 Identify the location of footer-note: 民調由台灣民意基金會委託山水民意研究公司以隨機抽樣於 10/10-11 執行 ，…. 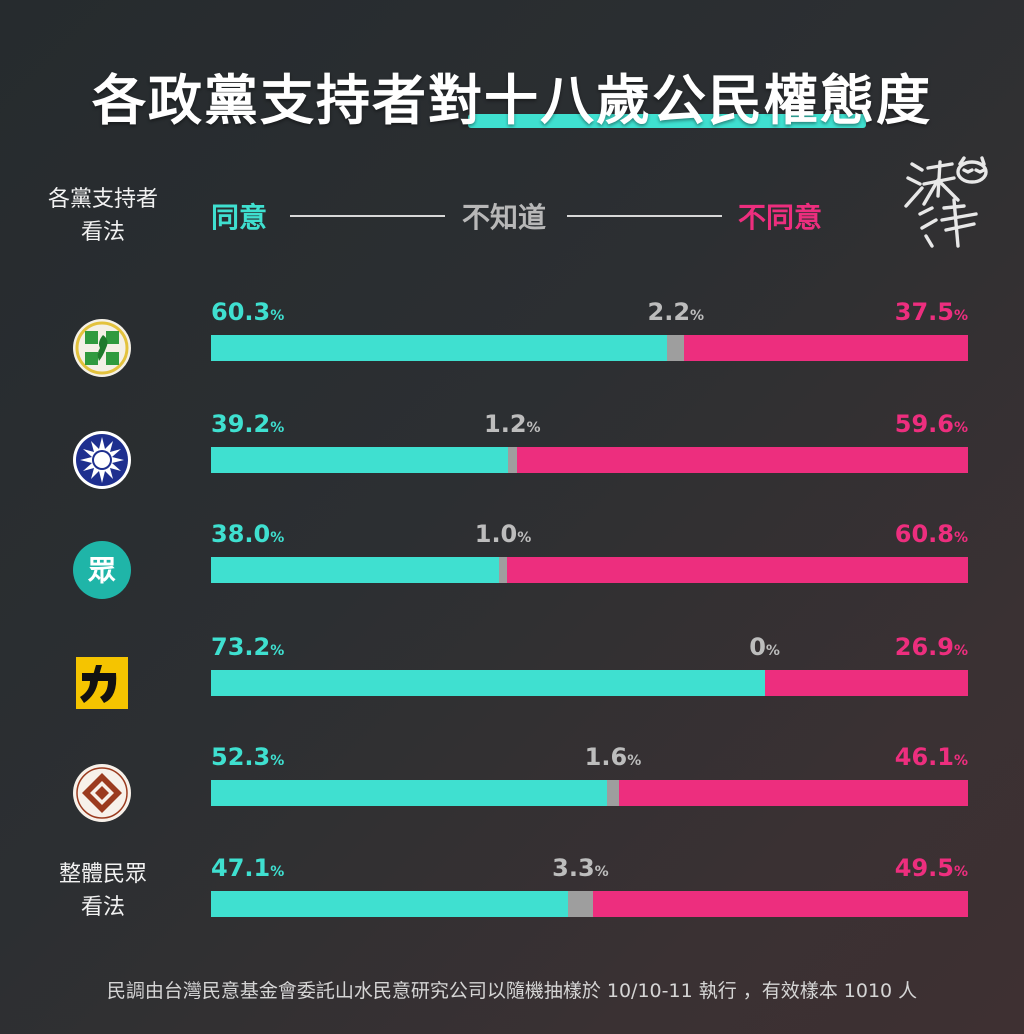
(512, 991).